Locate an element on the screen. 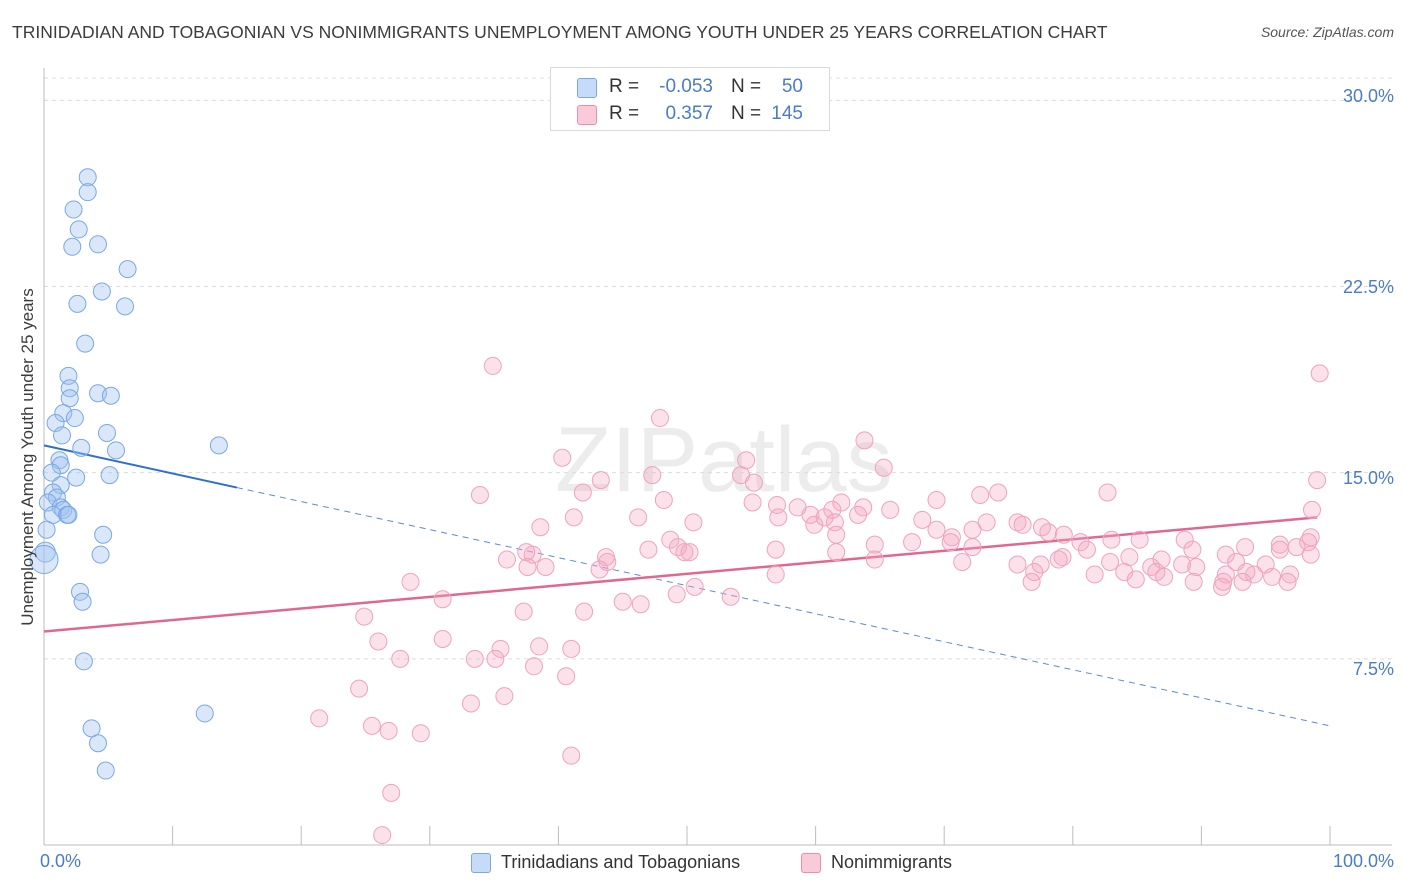 Image resolution: width=1406 pixels, height=892 pixels. trend-line-trinidadian is located at coordinates (140, 466).